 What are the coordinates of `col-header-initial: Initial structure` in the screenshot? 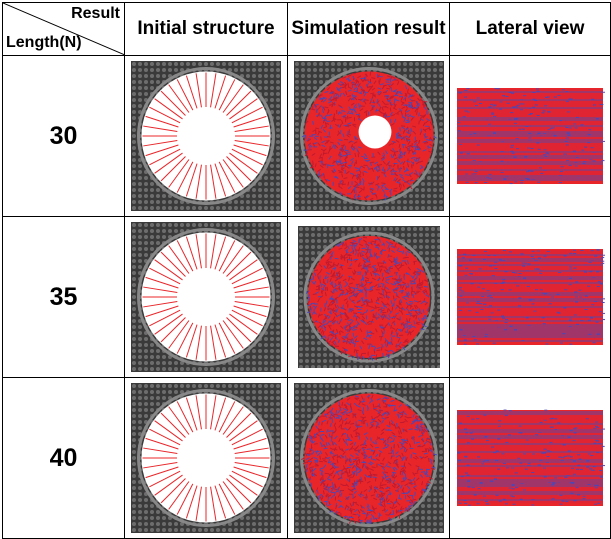 It's located at (206, 29).